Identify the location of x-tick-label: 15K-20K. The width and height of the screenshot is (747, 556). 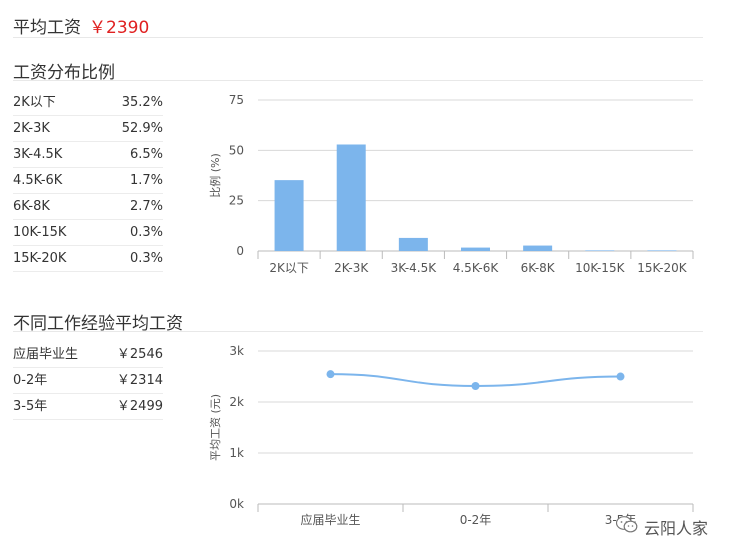
(662, 268).